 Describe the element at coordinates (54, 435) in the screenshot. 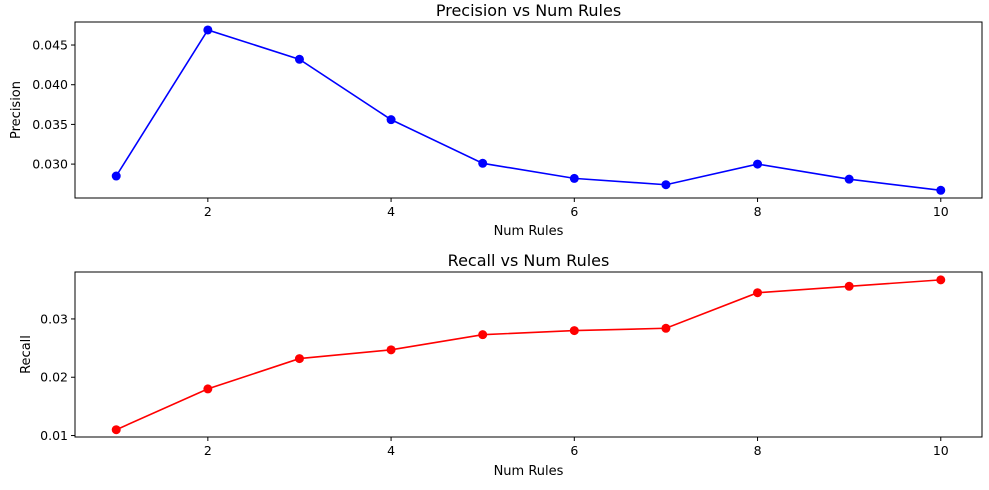

I see `chart-2-y-tick-label: 0.01` at that location.